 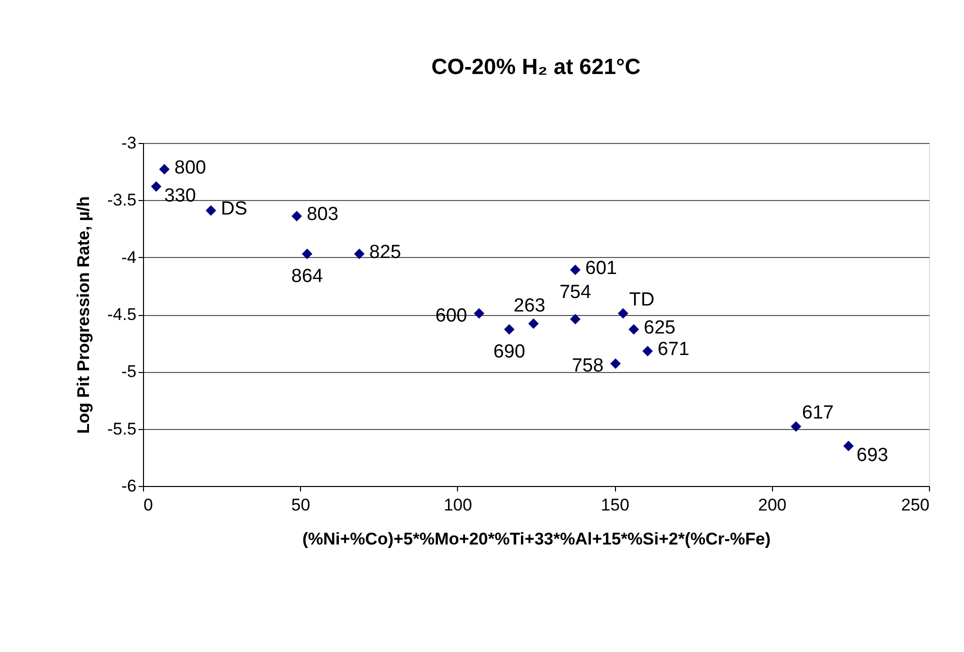 What do you see at coordinates (307, 276) in the screenshot?
I see `annotation: 864` at bounding box center [307, 276].